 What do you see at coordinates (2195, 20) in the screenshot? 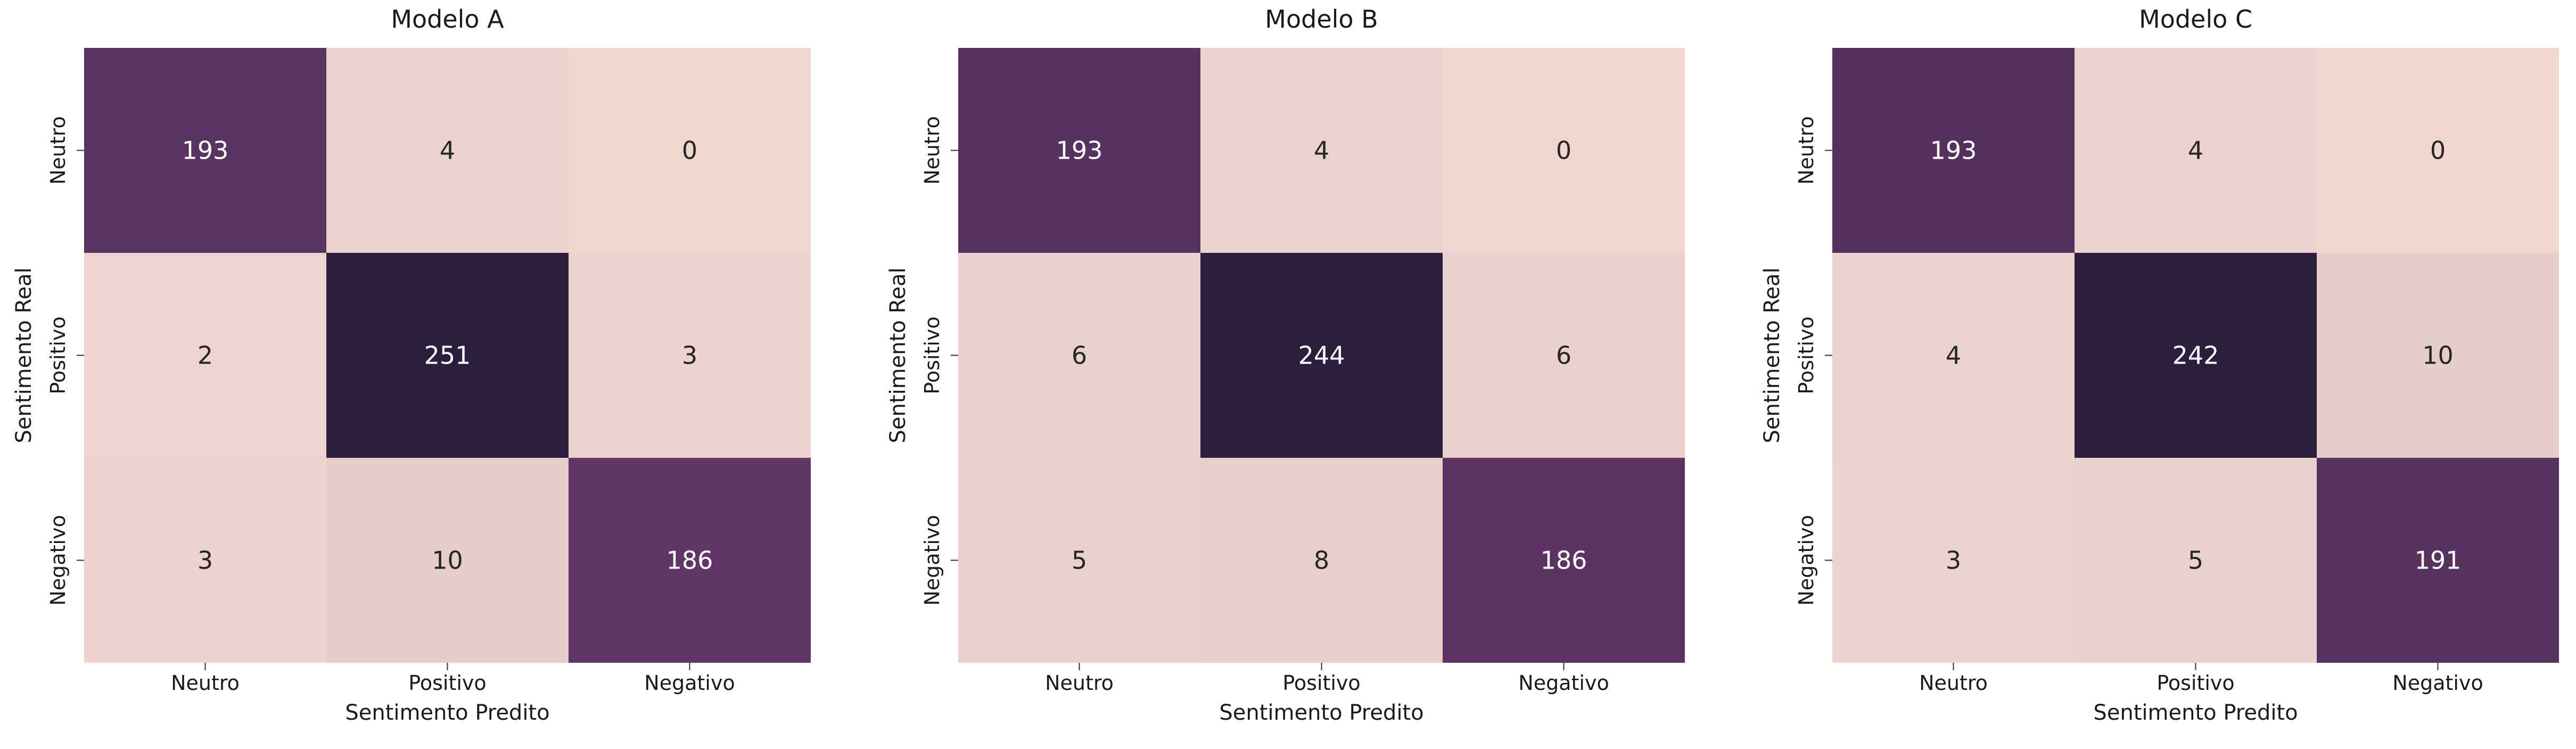
I see `panel-title: Modelo C` at bounding box center [2195, 20].